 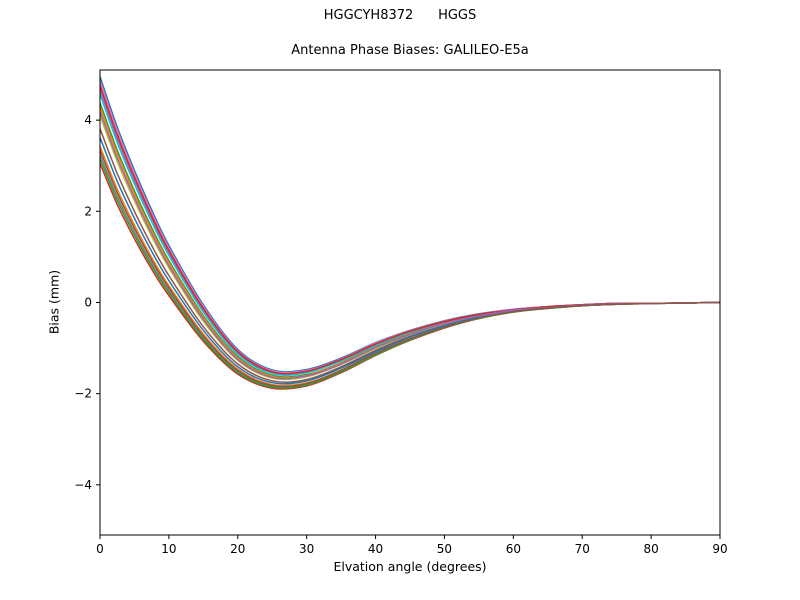 What do you see at coordinates (100, 549) in the screenshot?
I see `x-tick-label: 0` at bounding box center [100, 549].